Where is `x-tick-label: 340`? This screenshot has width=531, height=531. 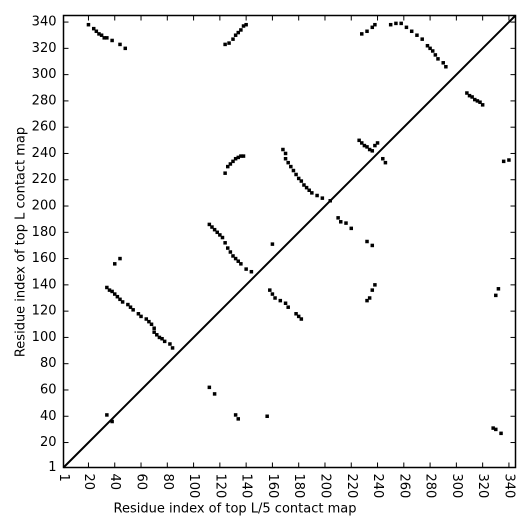
x-tick-label: 340 is located at coordinates (508, 486).